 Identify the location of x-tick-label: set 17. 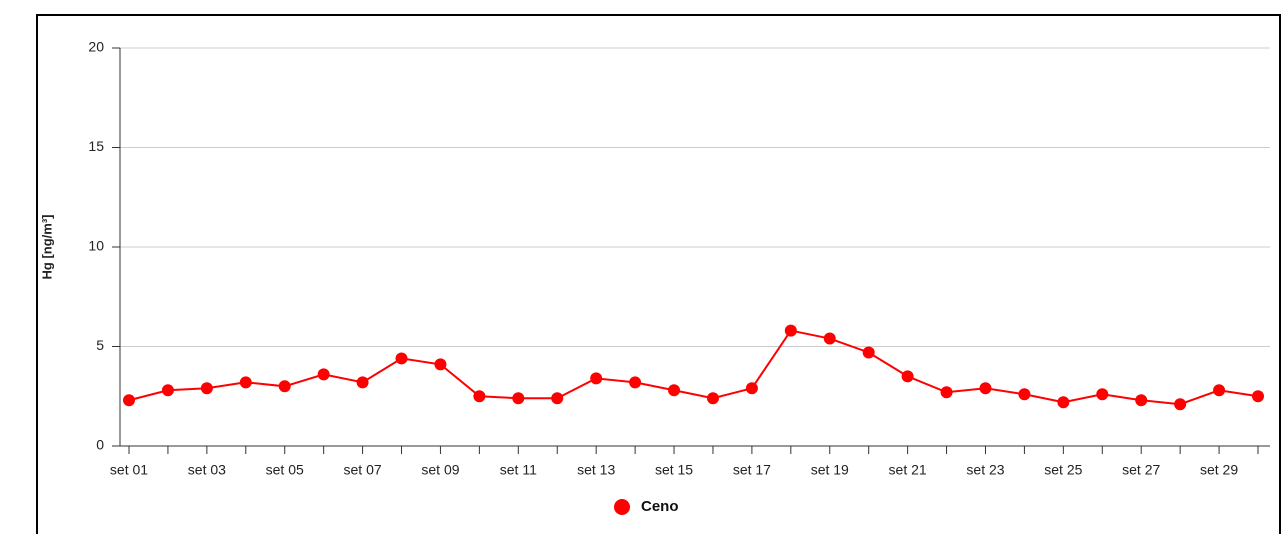
(752, 470).